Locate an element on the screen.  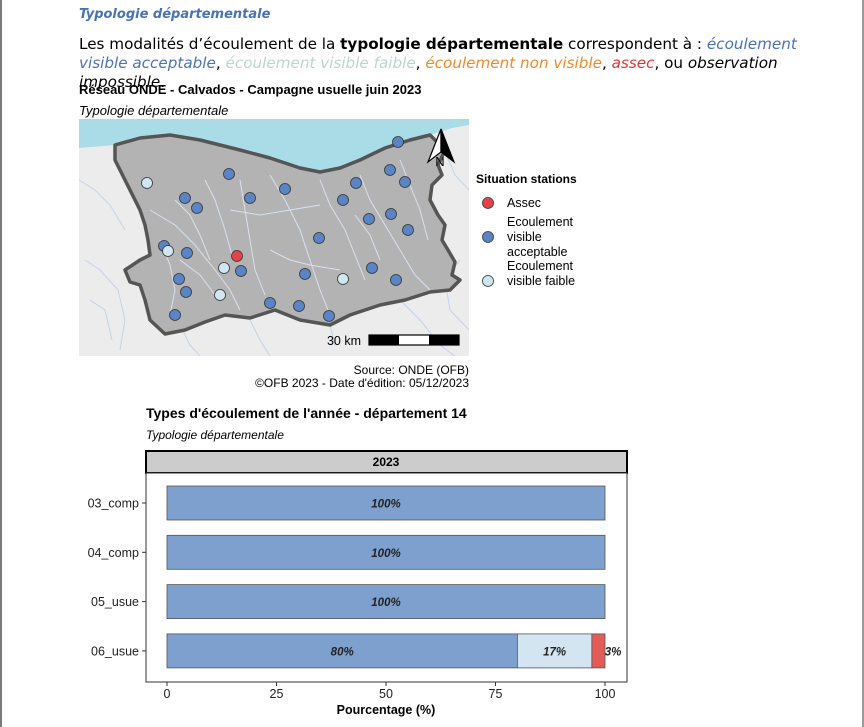
legend-label-acceptable: Ecoulement visible acceptable is located at coordinates (540, 237).